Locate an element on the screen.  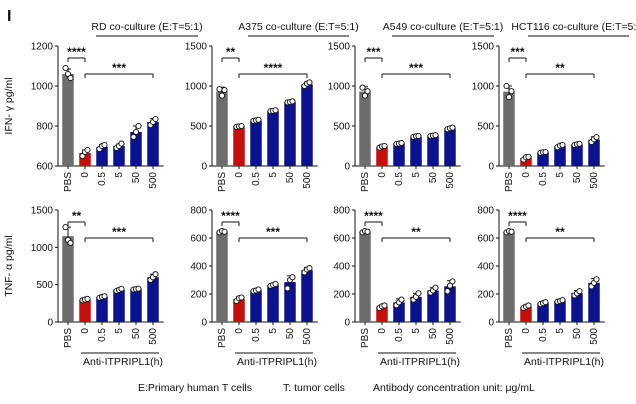
x-axis-label: Anti-ITPRIPL1(h) is located at coordinates (564, 362).